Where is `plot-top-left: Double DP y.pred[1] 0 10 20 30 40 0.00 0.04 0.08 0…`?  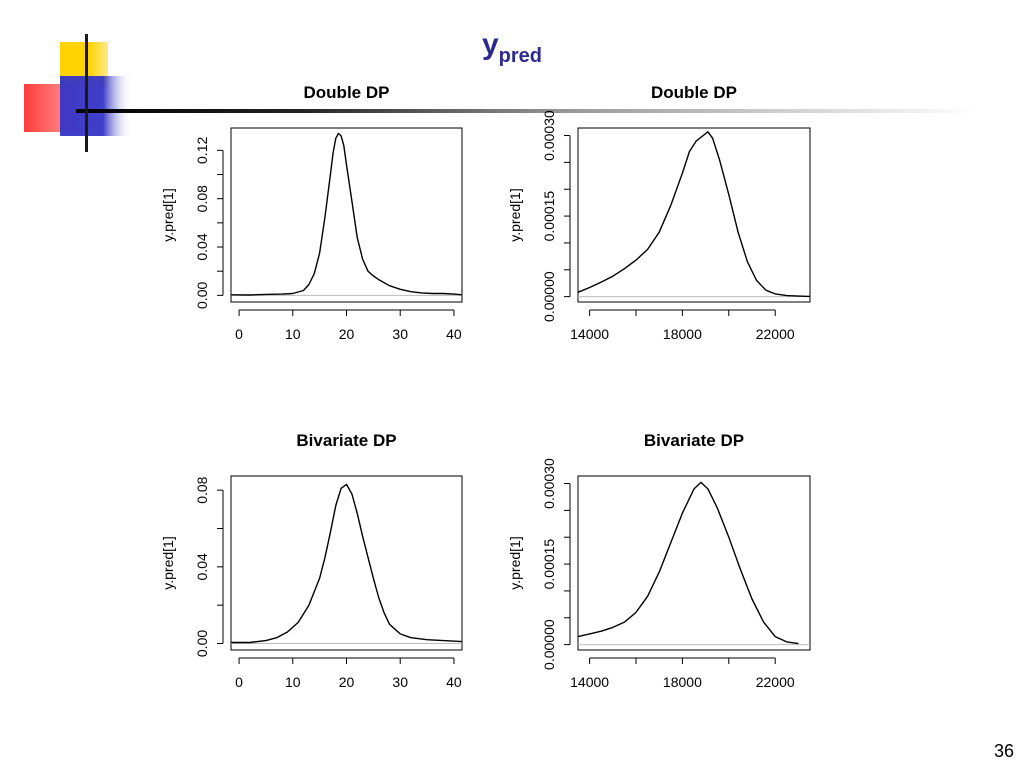
plot-top-left: Double DP y.pred[1] 0 10 20 30 40 0.00 0.04 0.08 0… is located at coordinates (311, 212).